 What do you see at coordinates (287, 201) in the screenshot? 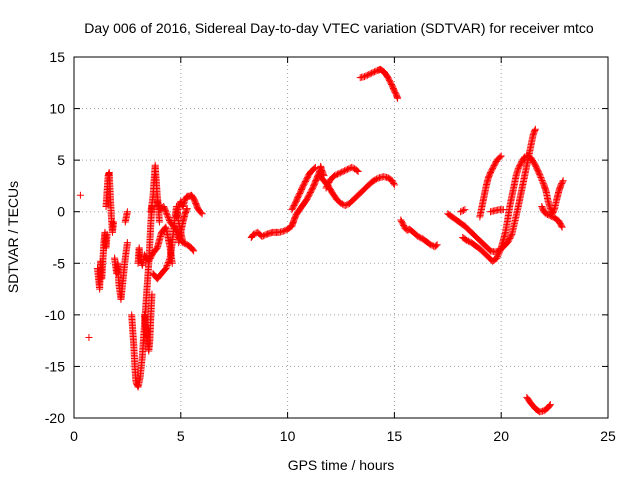
I see `series-s15` at bounding box center [287, 201].